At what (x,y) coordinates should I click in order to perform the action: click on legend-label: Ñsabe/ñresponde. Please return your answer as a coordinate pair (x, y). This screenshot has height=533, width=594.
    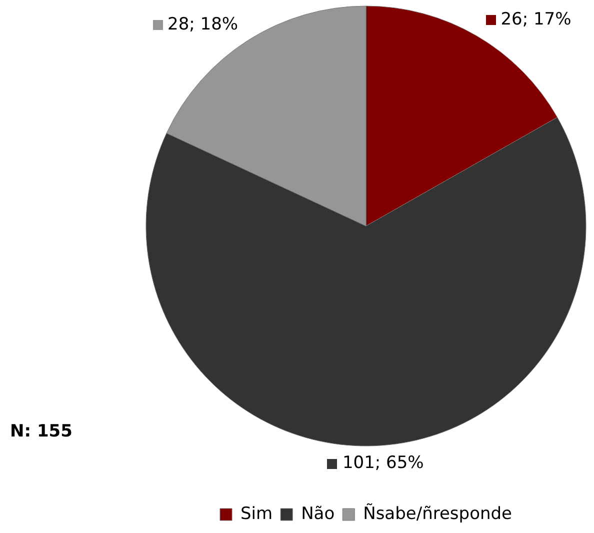
    Looking at the image, I should click on (437, 513).